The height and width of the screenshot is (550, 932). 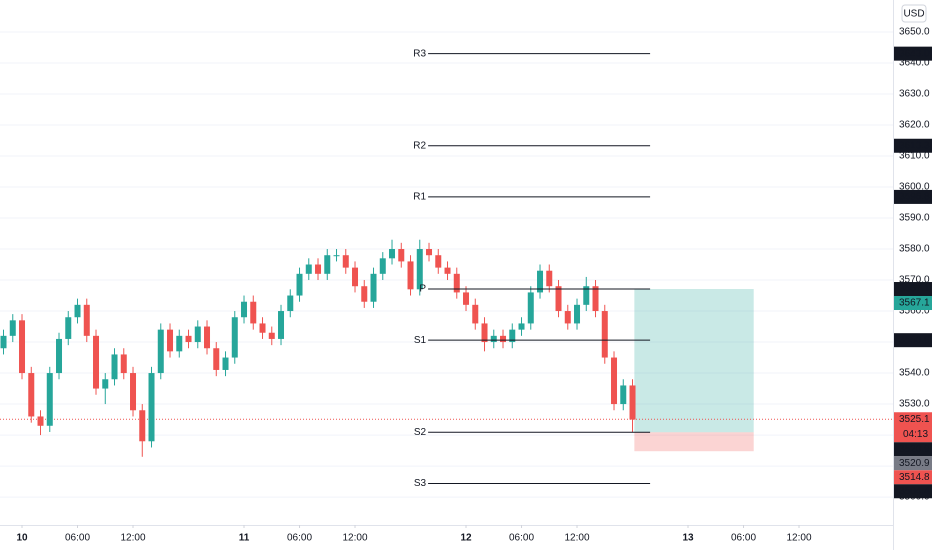 What do you see at coordinates (914, 94) in the screenshot?
I see `y-tick-label: 3630.0` at bounding box center [914, 94].